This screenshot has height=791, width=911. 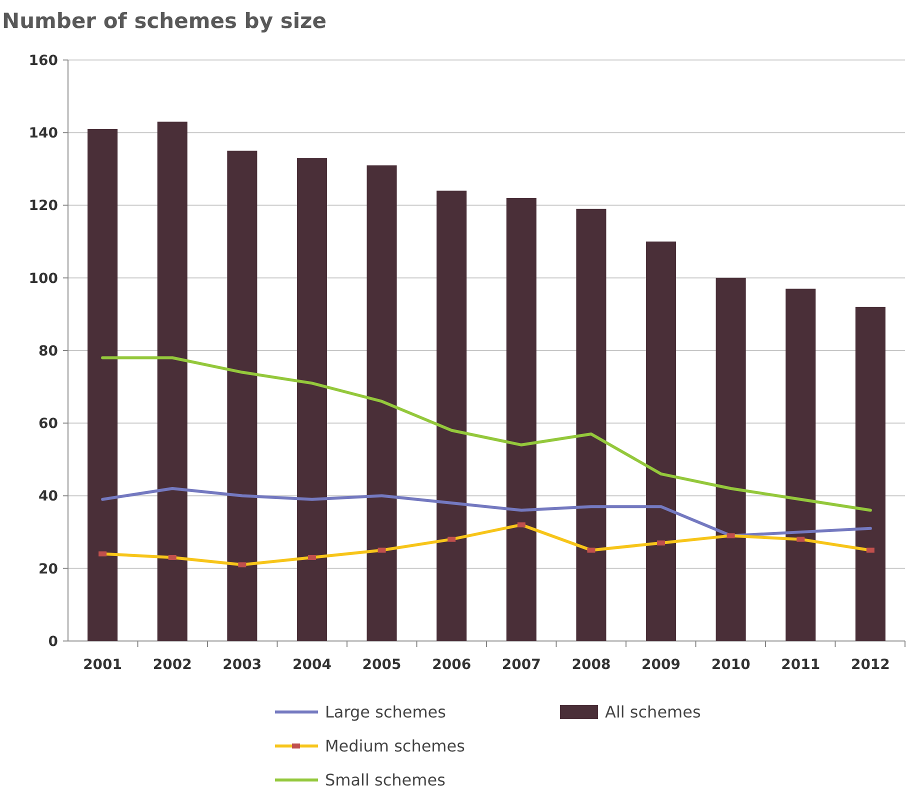 I want to click on x-tick-label: 2009, so click(x=661, y=665).